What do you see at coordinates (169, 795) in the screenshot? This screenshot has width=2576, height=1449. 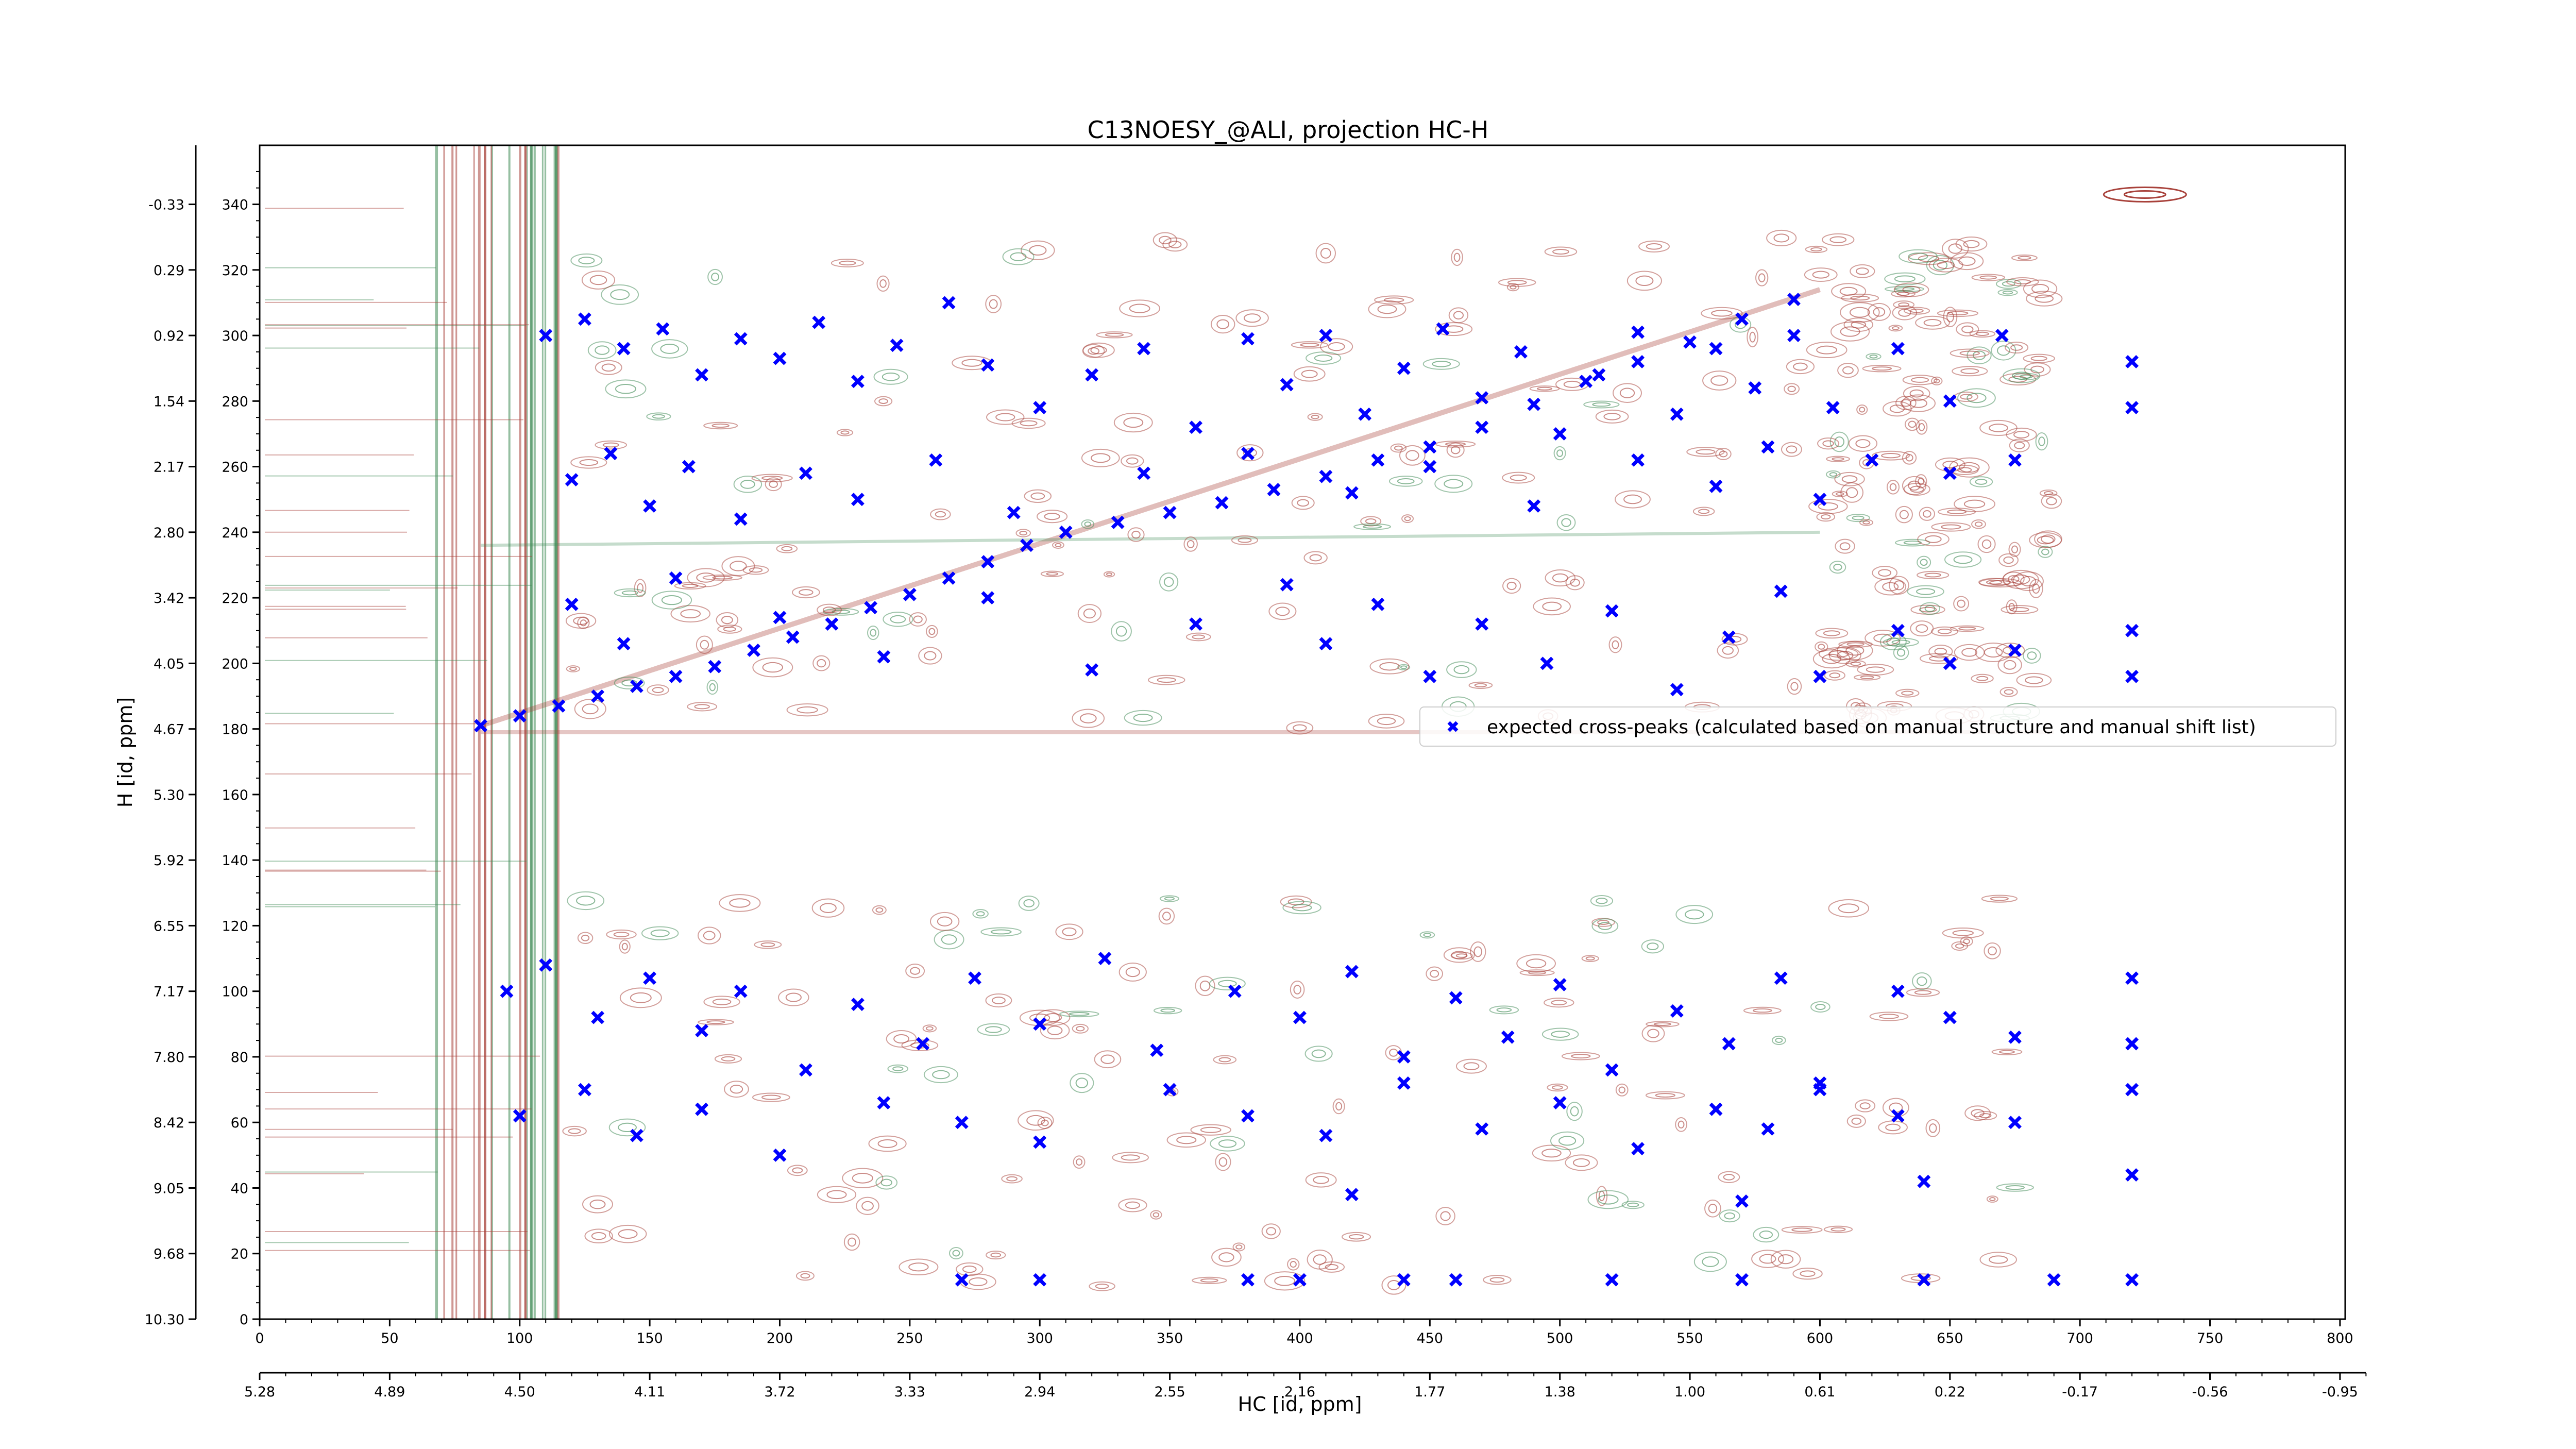 I see `y-ppm-tick-label: 5.30` at bounding box center [169, 795].